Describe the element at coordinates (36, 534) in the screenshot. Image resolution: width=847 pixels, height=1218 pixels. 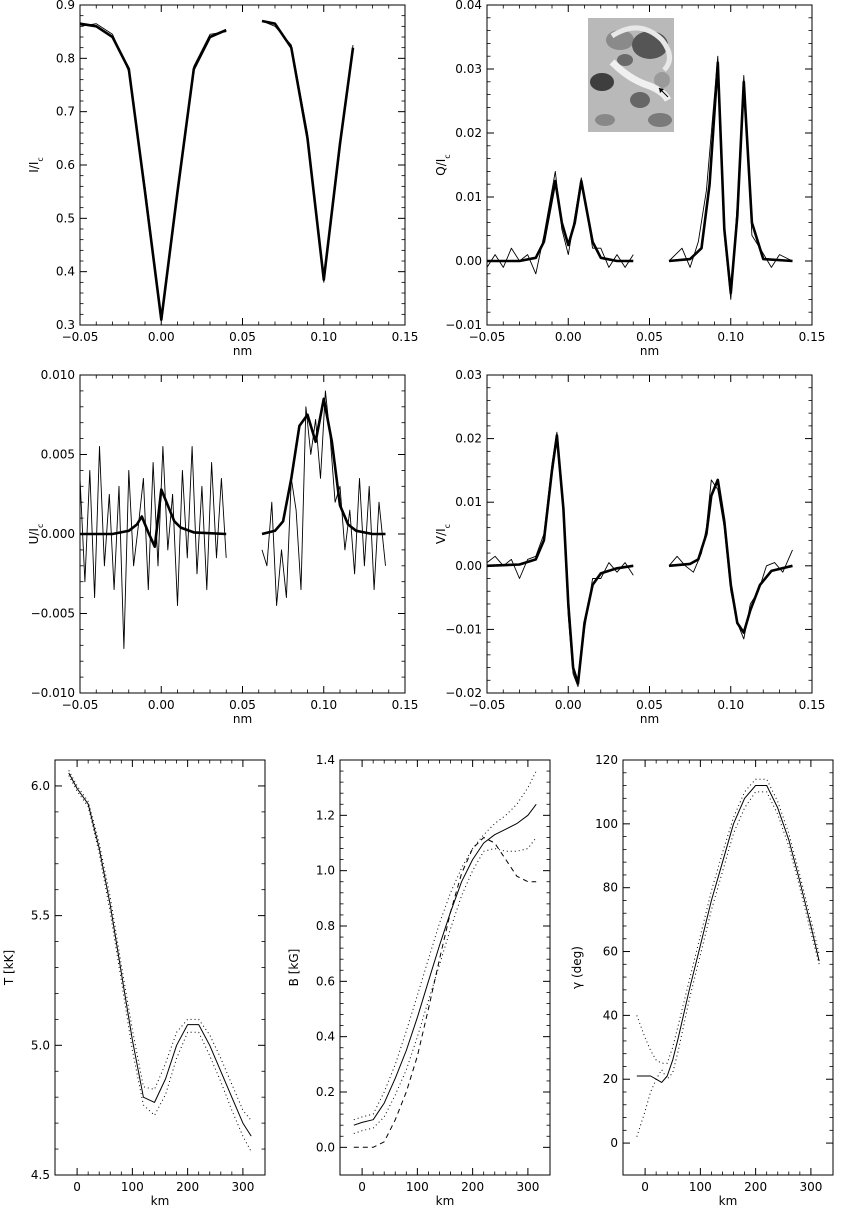
I see `y-axis-label: U/Ic` at that location.